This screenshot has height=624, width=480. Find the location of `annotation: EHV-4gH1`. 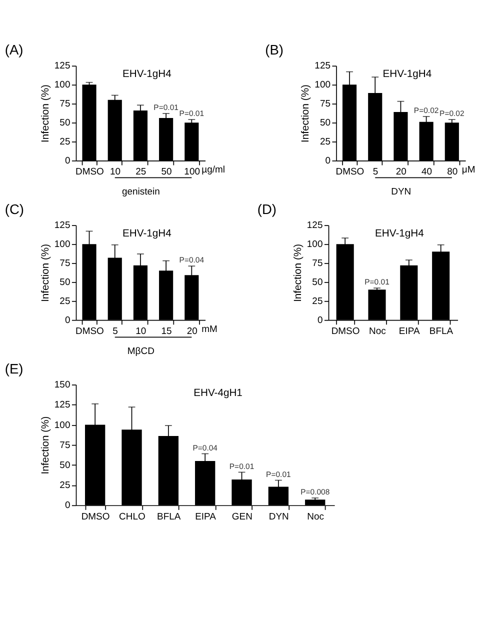

annotation: EHV-4gH1 is located at coordinates (218, 393).